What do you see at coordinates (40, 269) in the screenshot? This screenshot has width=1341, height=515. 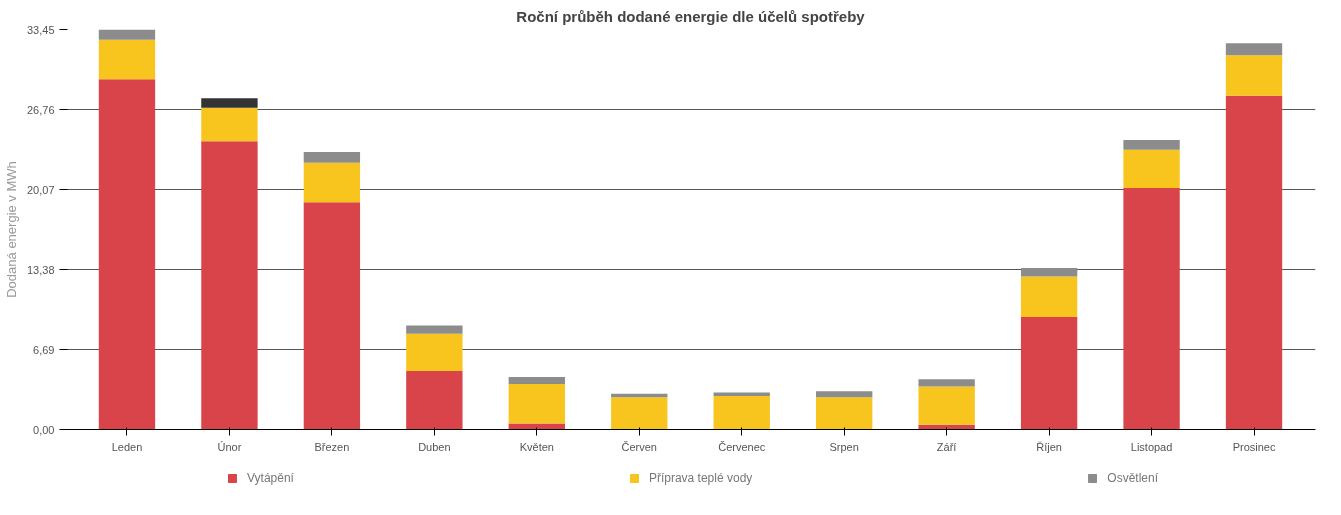 I see `y-tick-label: 13,38` at bounding box center [40, 269].